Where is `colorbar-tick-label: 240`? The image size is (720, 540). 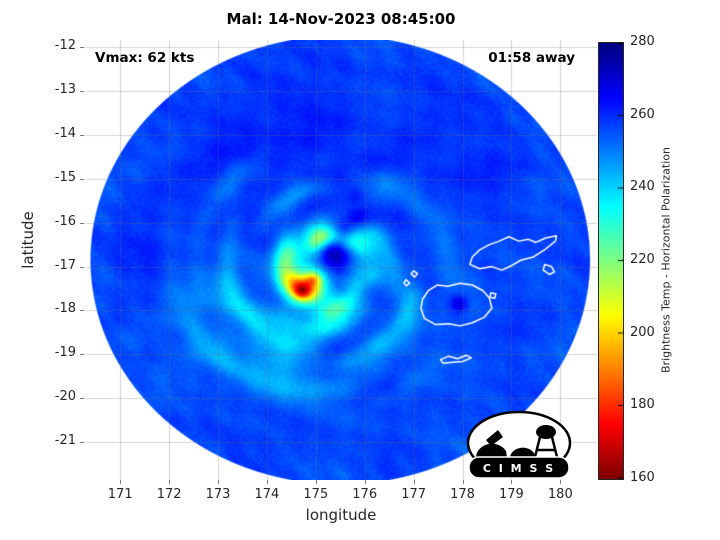 colorbar-tick-label: 240 is located at coordinates (642, 187).